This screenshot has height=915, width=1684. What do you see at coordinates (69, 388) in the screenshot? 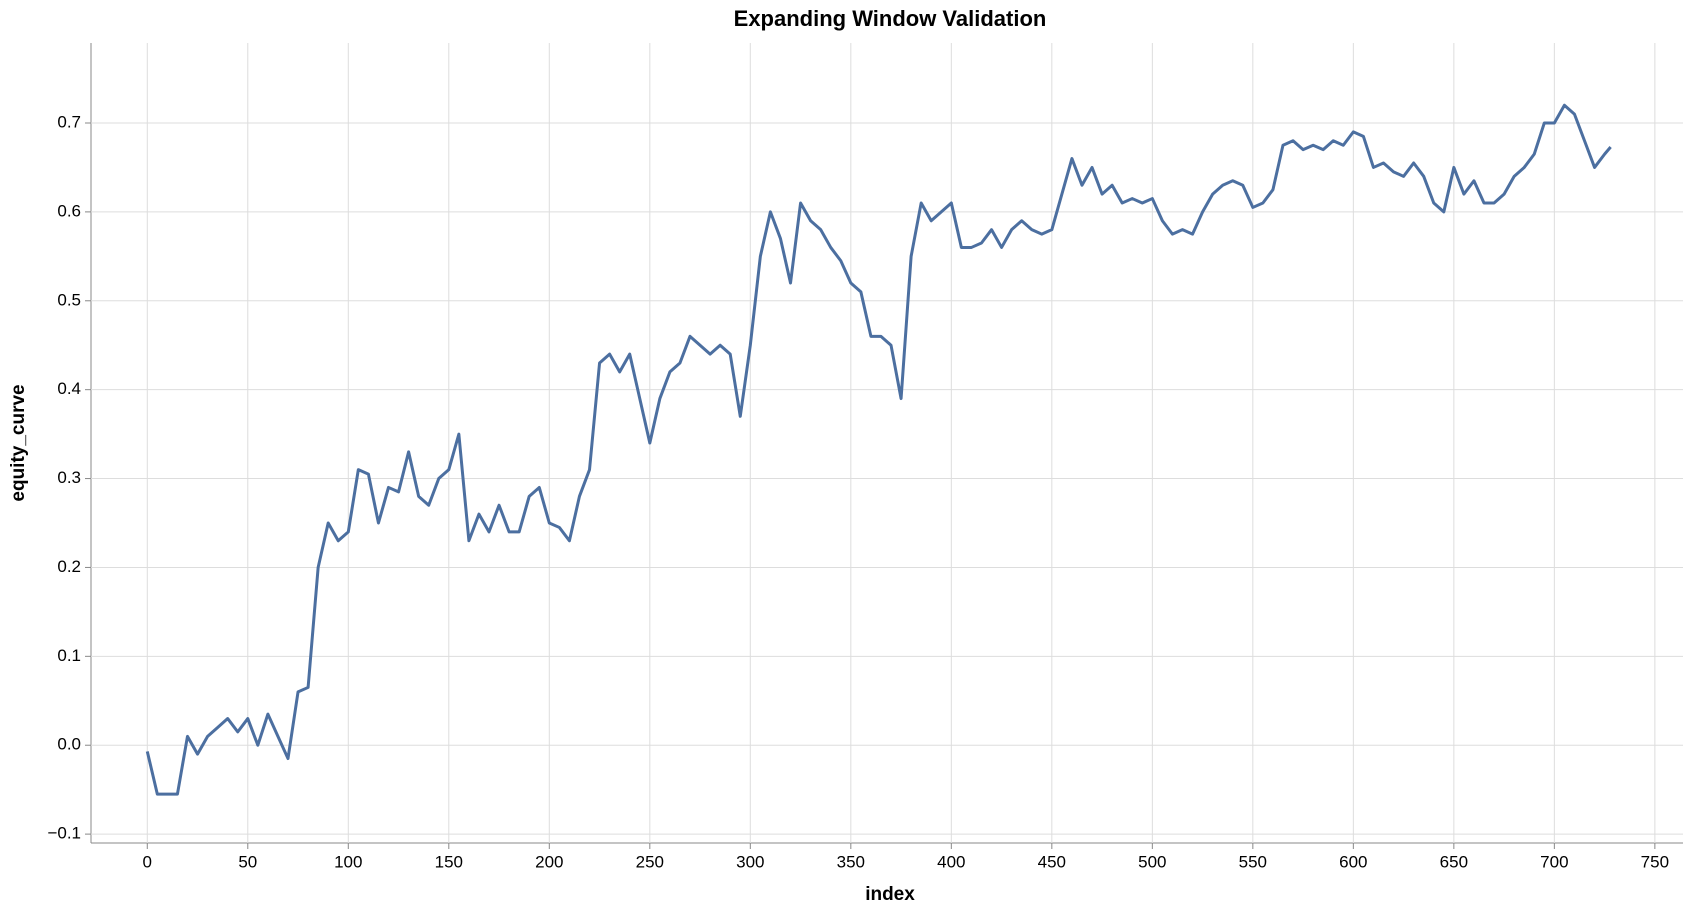
I see `y-tick-label: 0.4` at bounding box center [69, 388].